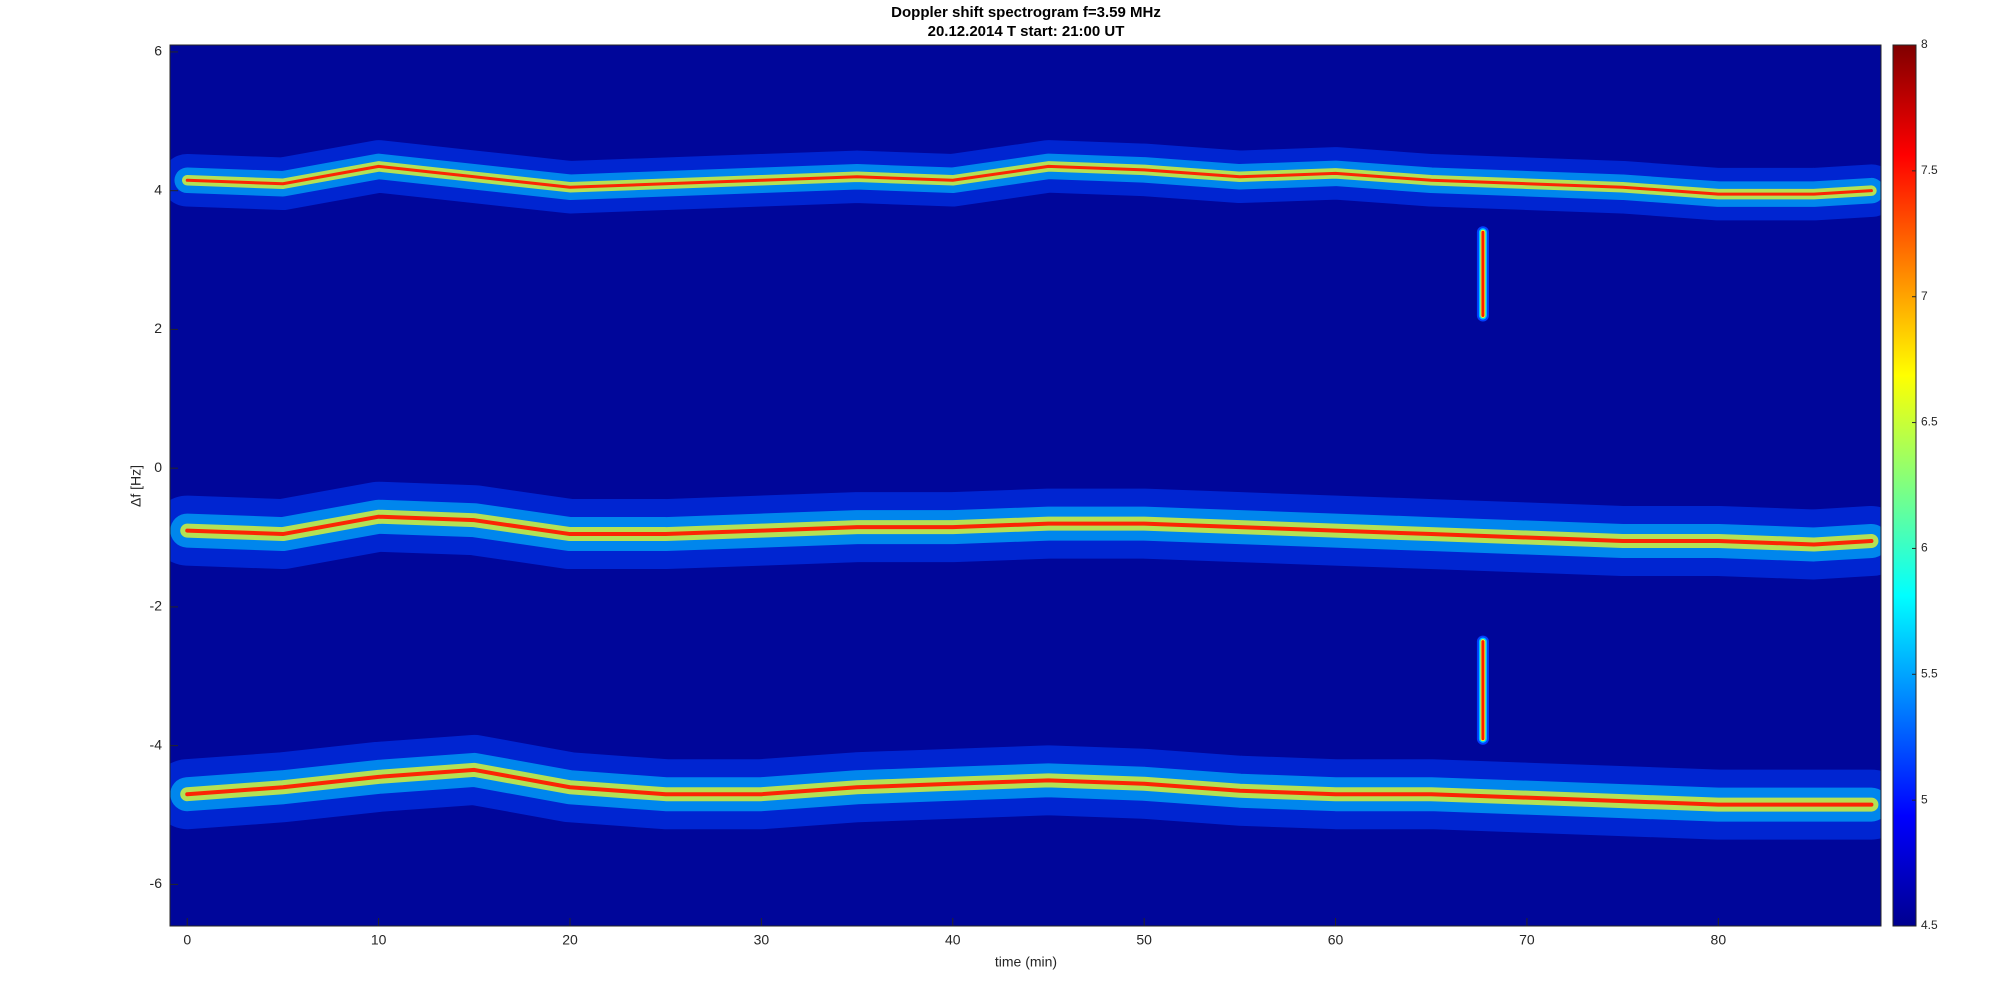 Image resolution: width=2000 pixels, height=995 pixels. What do you see at coordinates (1929, 925) in the screenshot?
I see `colorbar-tick-label: 4.5` at bounding box center [1929, 925].